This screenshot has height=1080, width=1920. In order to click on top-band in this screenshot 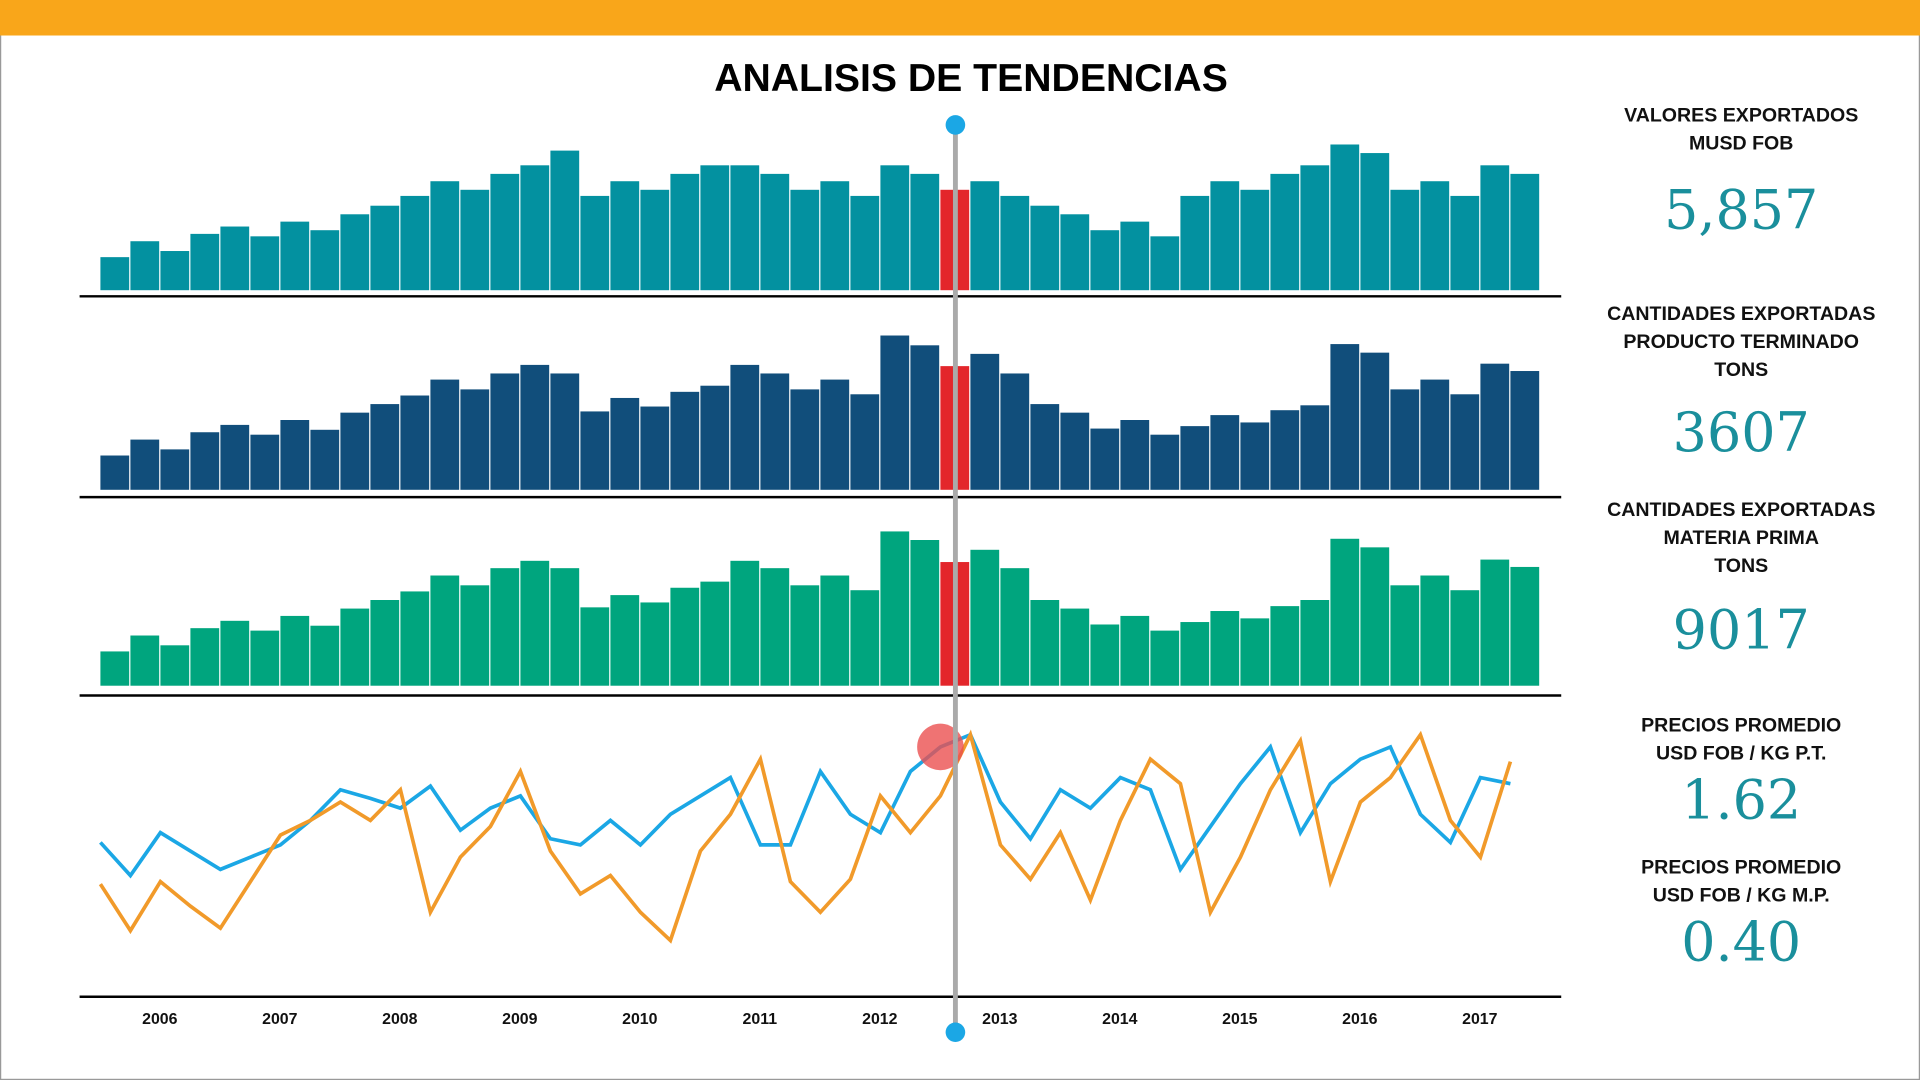, I will do `click(960, 18)`.